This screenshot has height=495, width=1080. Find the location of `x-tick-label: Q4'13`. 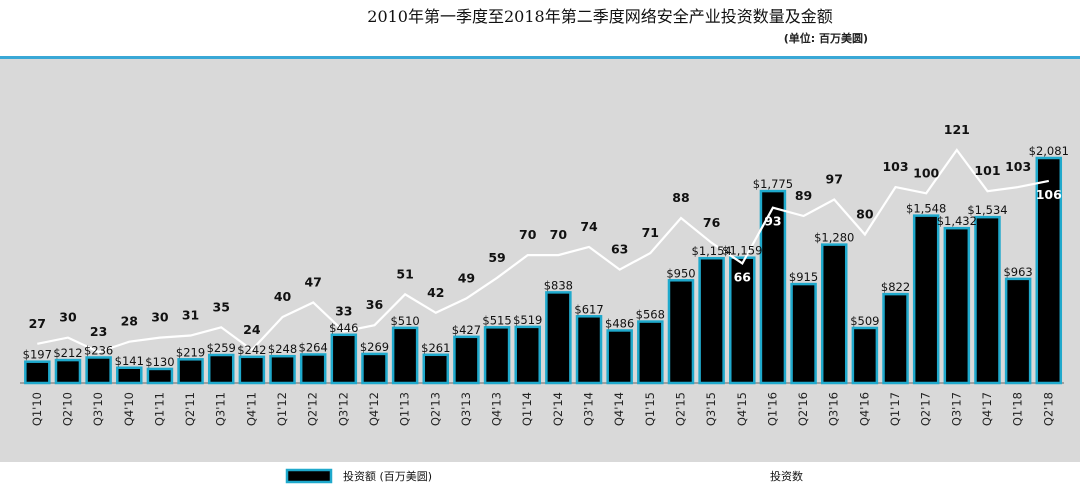

x-tick-label: Q4'13 is located at coordinates (497, 409).